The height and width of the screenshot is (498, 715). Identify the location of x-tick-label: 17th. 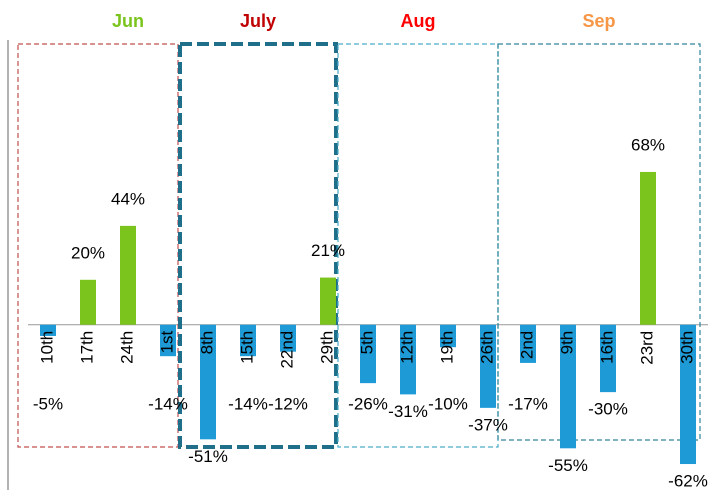
(86, 347).